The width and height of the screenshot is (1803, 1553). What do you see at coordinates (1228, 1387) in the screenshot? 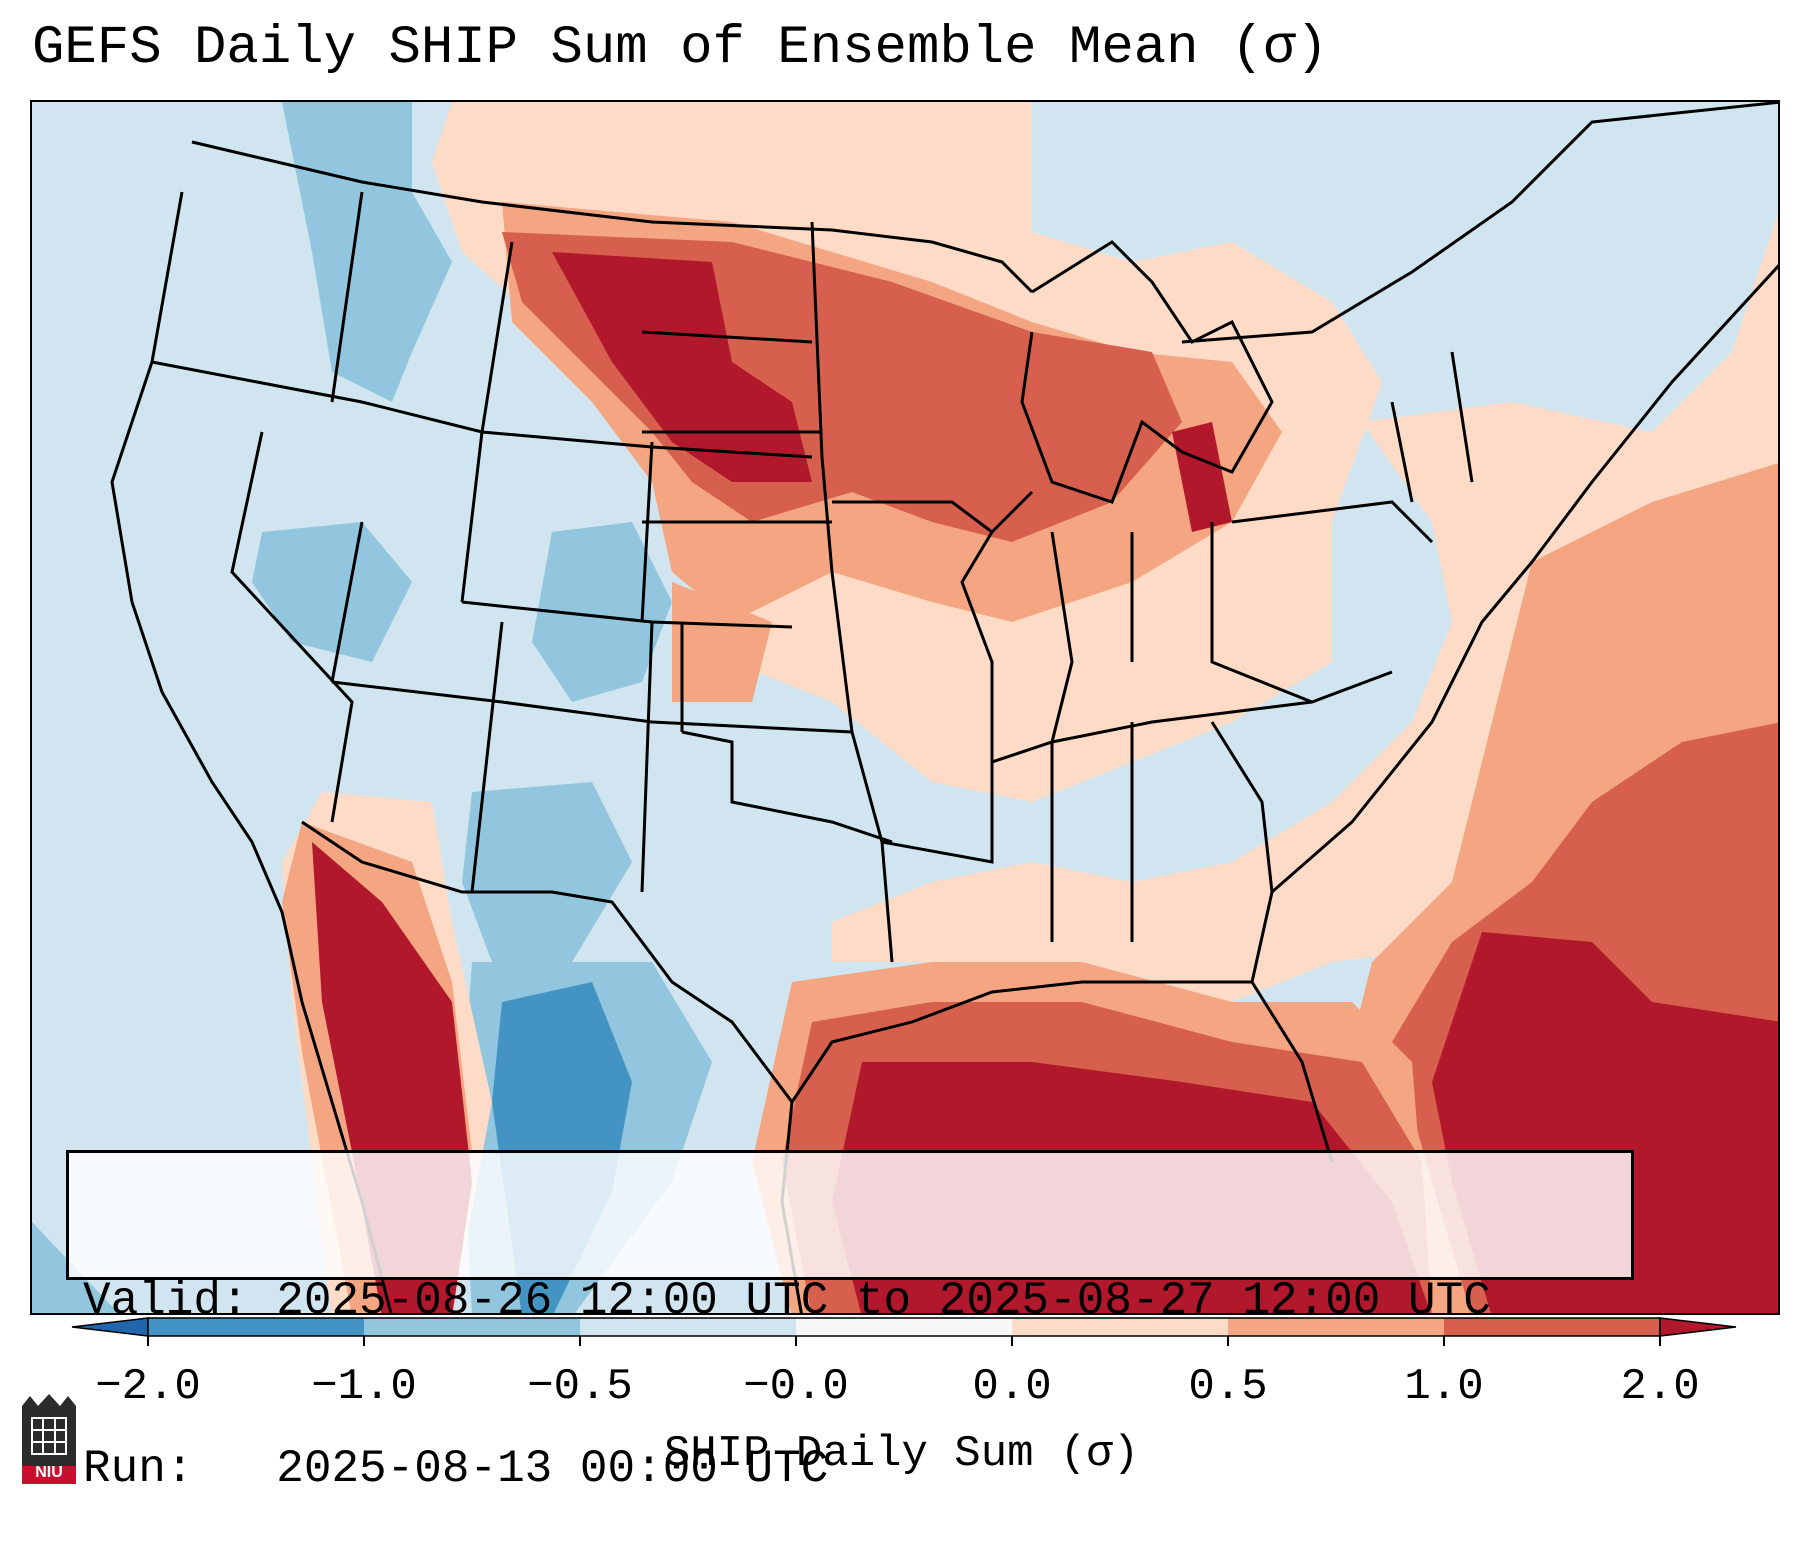
I see `colorbar-tick-label: 0.5` at bounding box center [1228, 1387].